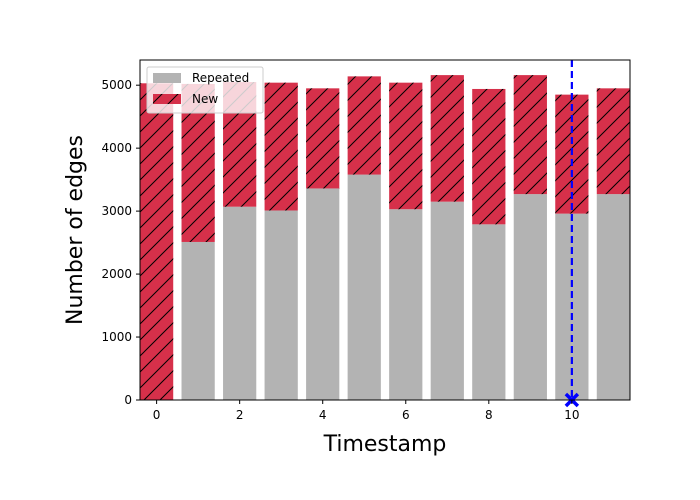 The height and width of the screenshot is (500, 700). What do you see at coordinates (116, 337) in the screenshot?
I see `y-tick-label: 1000` at bounding box center [116, 337].